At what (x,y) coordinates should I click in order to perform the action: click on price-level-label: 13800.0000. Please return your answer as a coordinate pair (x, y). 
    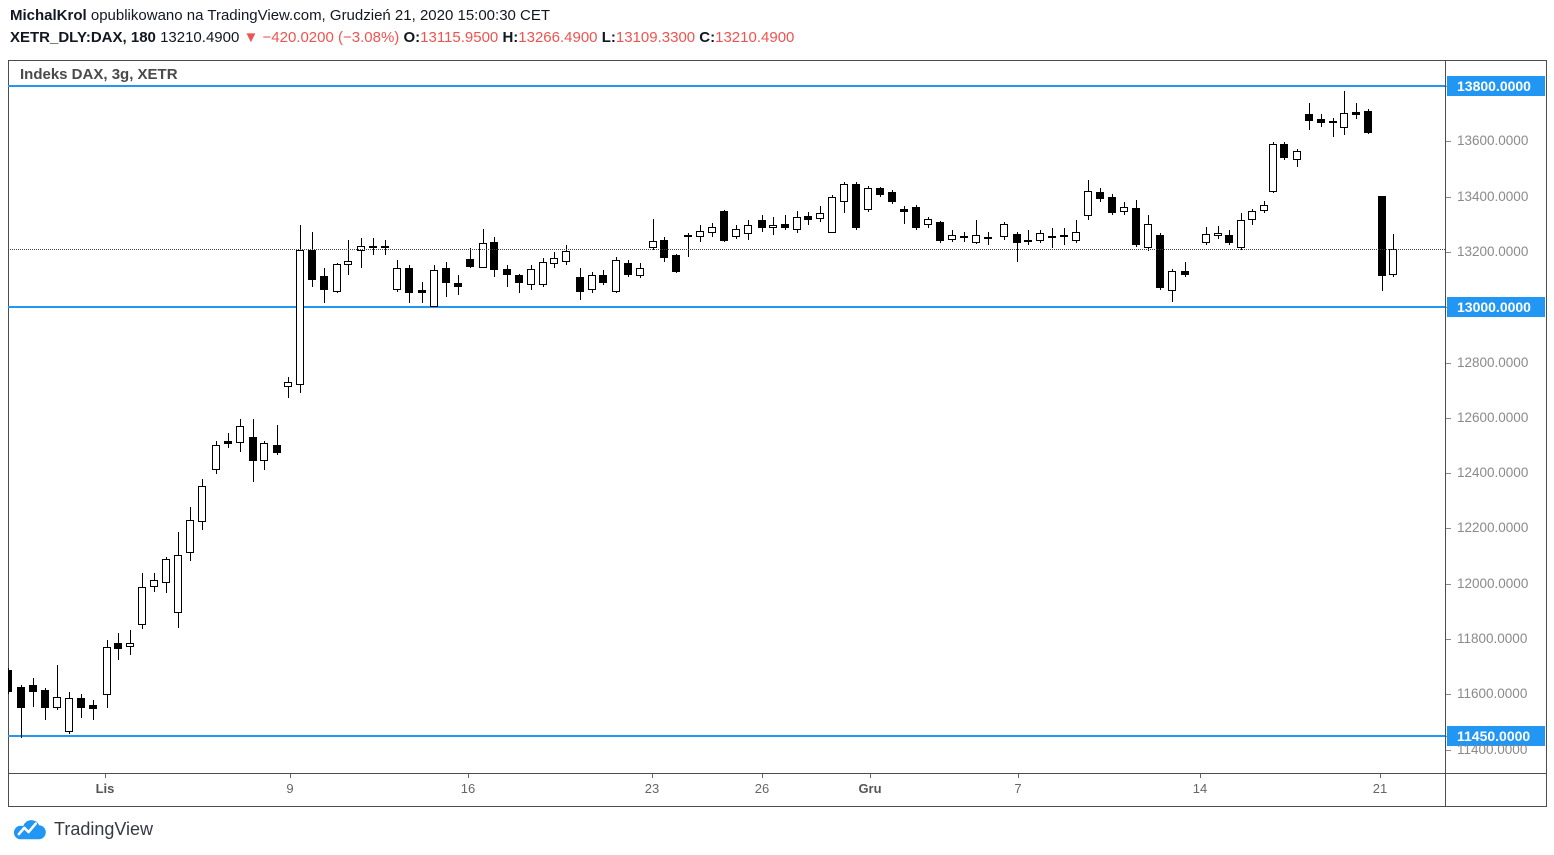
    Looking at the image, I should click on (1496, 86).